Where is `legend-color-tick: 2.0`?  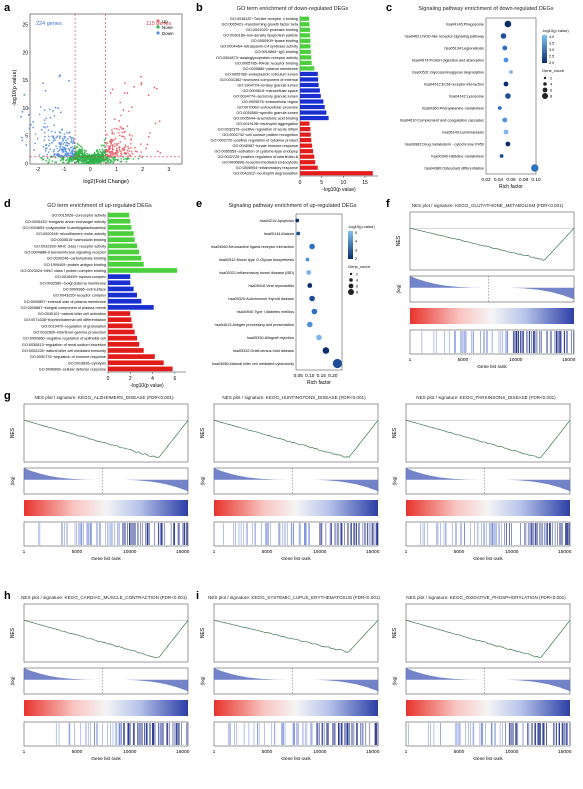 legend-color-tick: 2.0 is located at coordinates (551, 63).